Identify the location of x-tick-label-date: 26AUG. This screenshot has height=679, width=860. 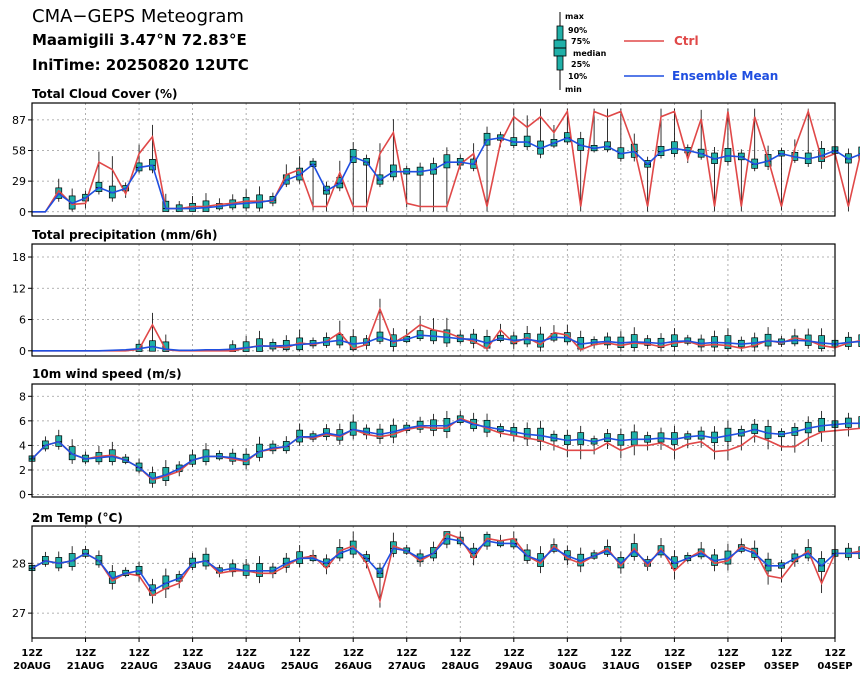
(353, 666).